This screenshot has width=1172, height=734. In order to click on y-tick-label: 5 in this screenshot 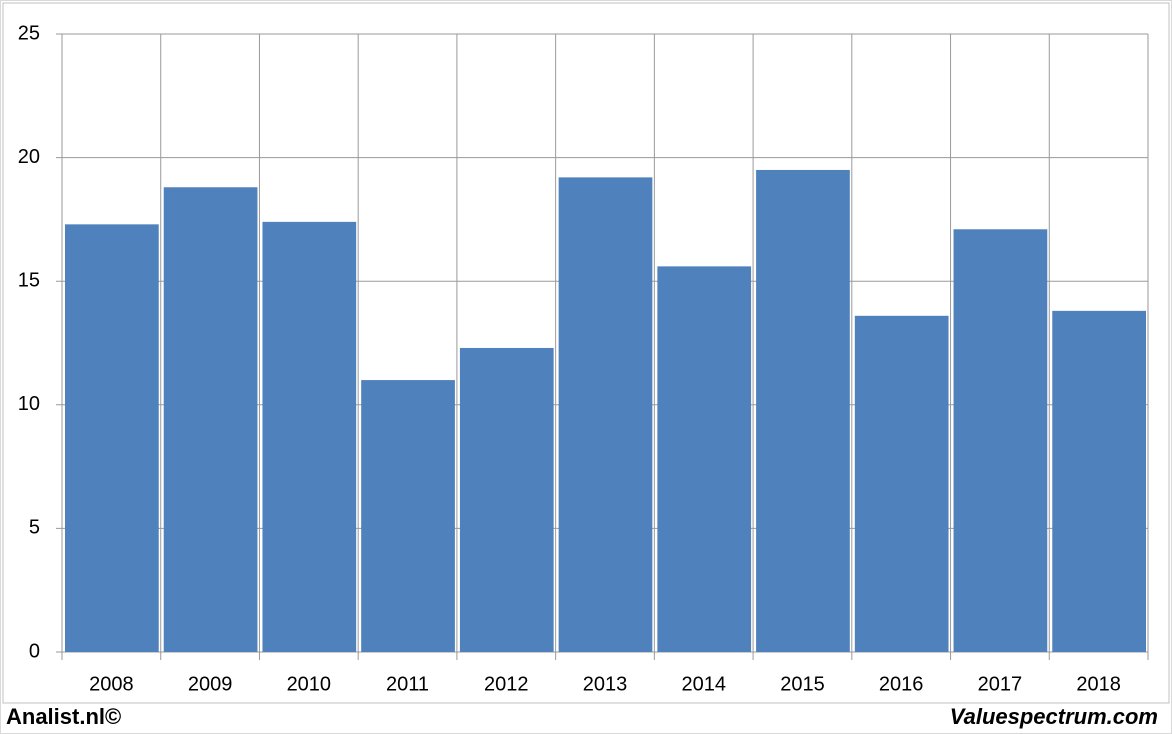, I will do `click(34, 528)`.